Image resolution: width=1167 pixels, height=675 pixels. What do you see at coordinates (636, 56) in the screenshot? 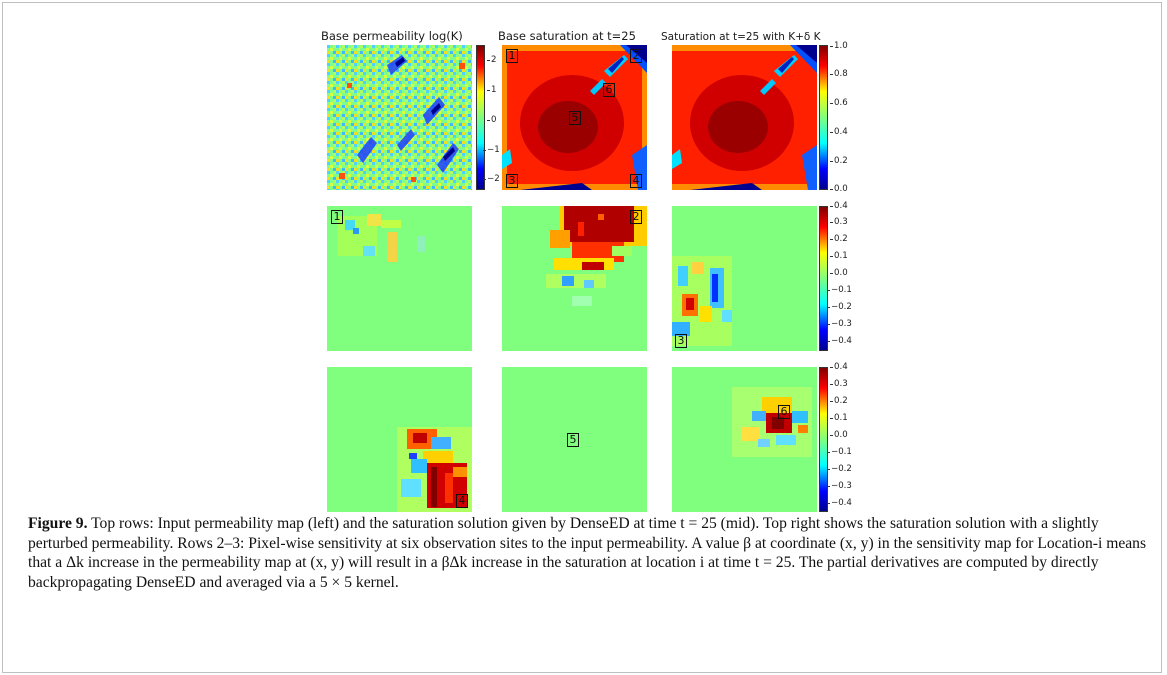
I see `location-marker-2: 2` at bounding box center [636, 56].